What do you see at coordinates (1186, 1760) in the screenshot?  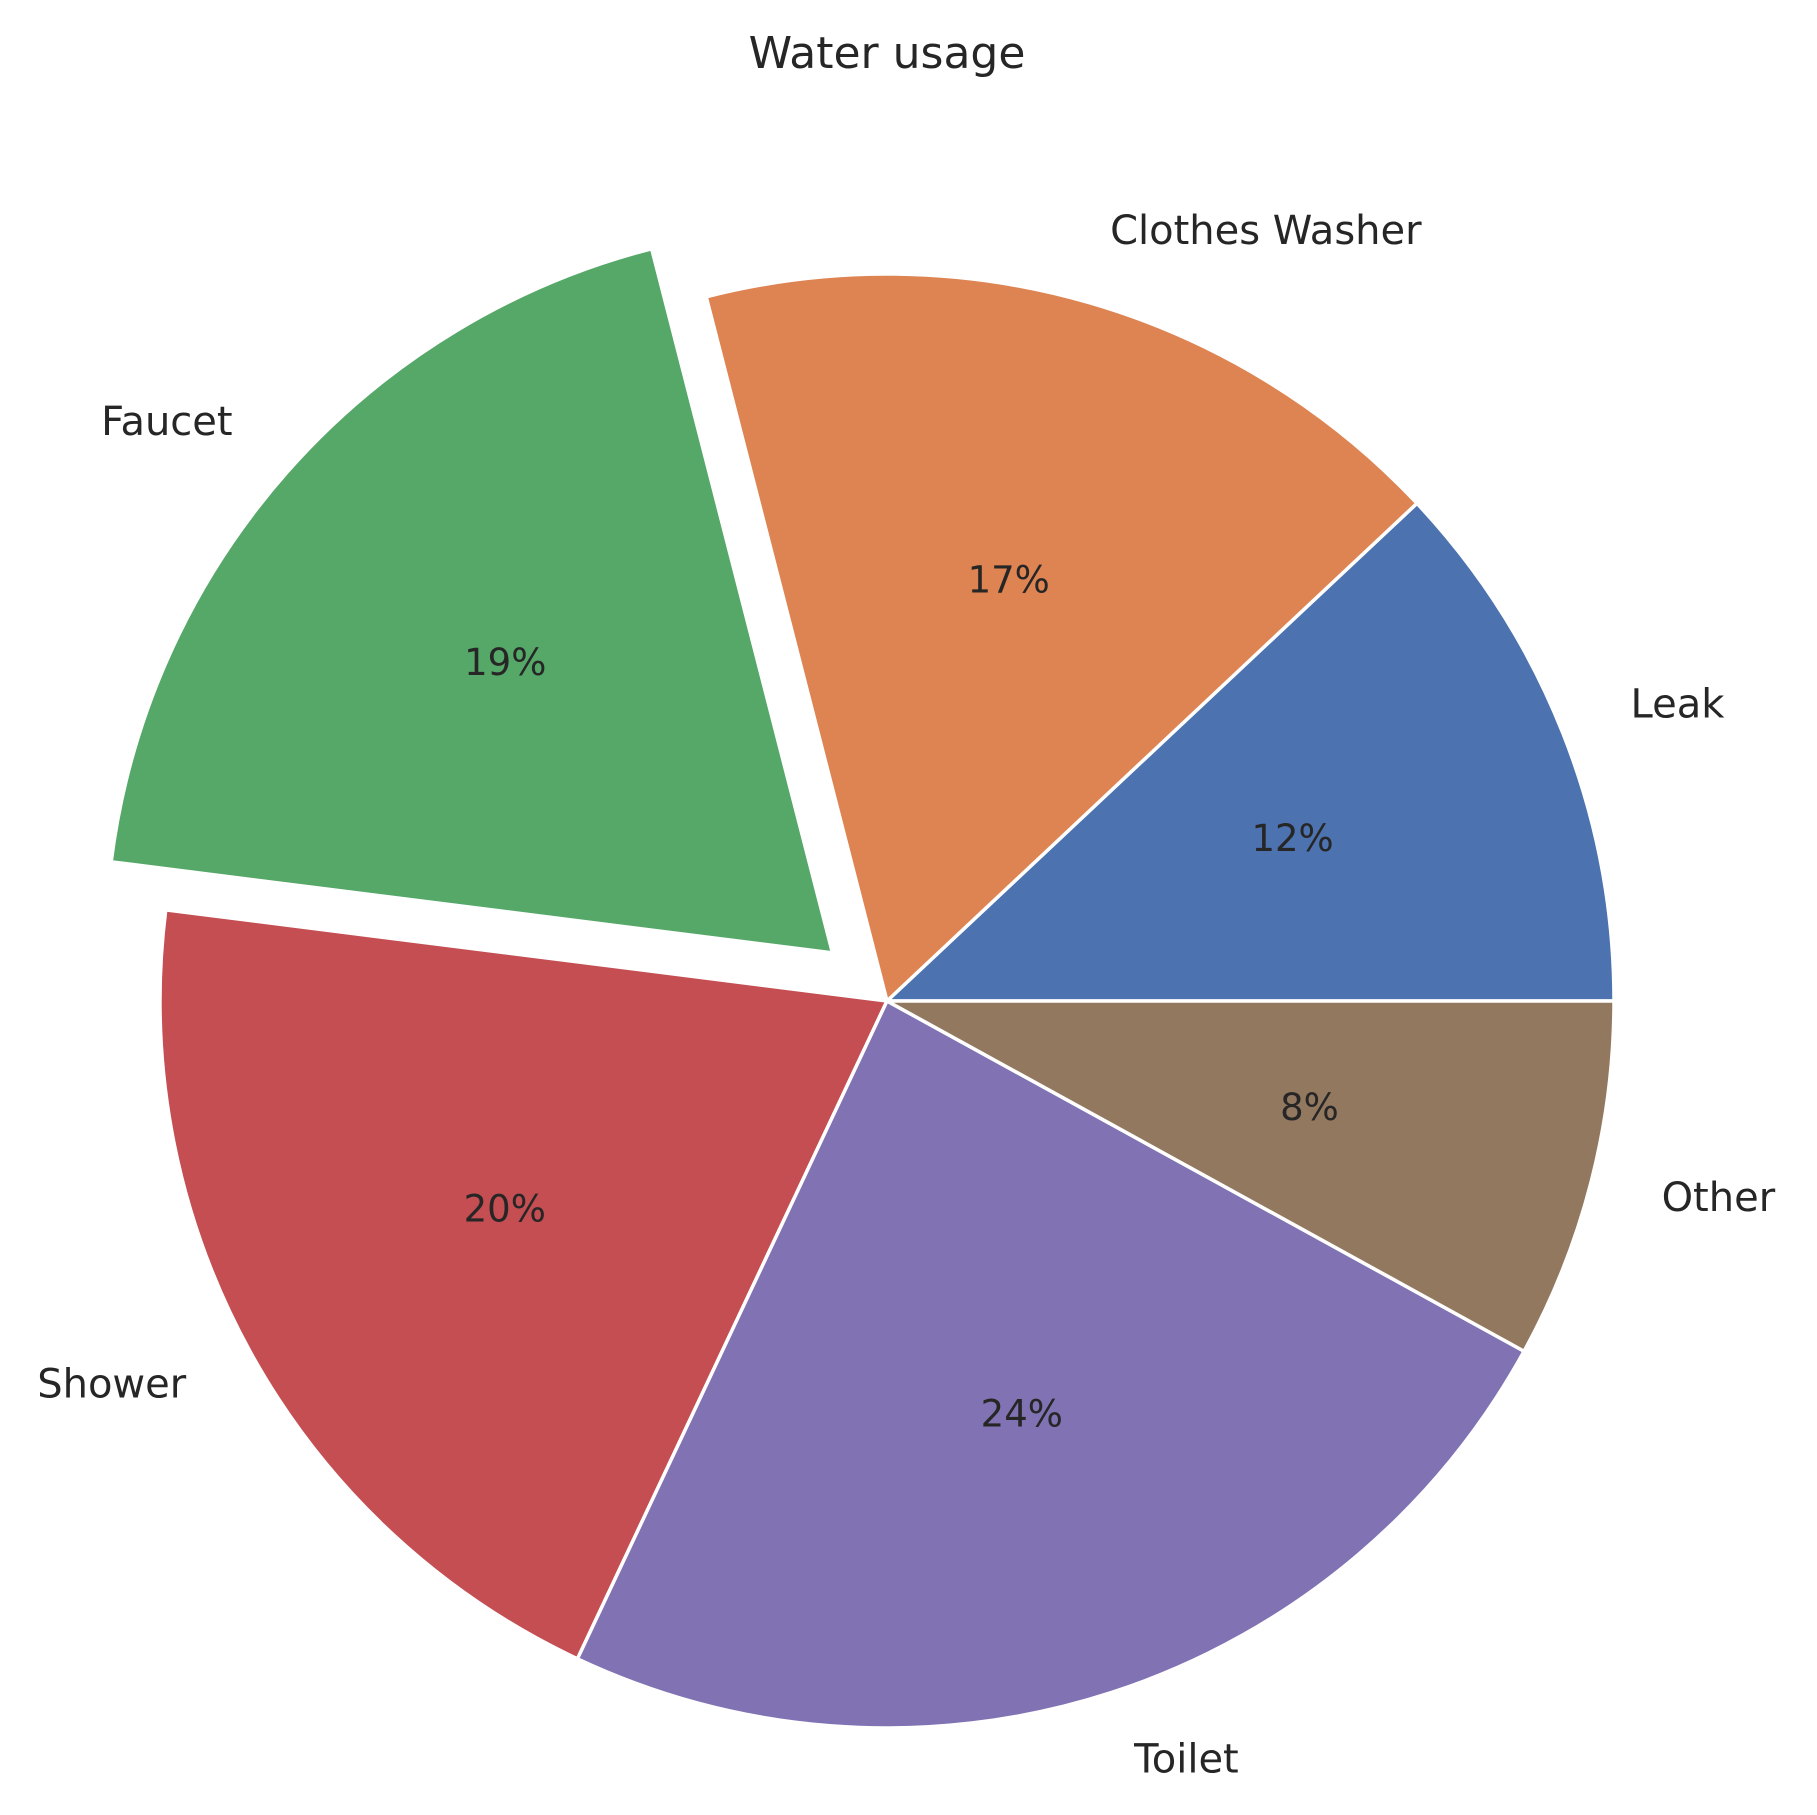 I see `slice-label-toilet: Toilet` at bounding box center [1186, 1760].